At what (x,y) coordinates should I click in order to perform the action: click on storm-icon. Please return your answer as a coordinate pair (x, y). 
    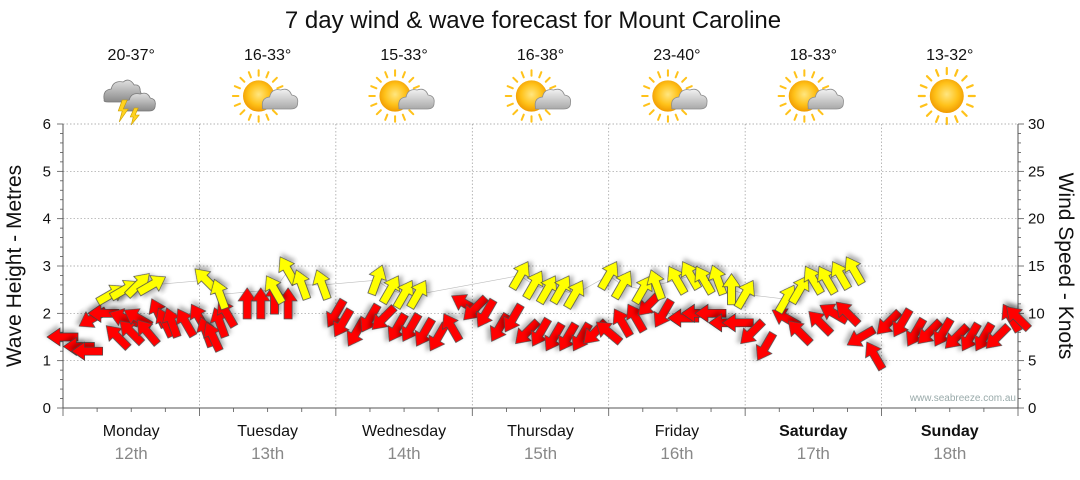
    Looking at the image, I should click on (129, 102).